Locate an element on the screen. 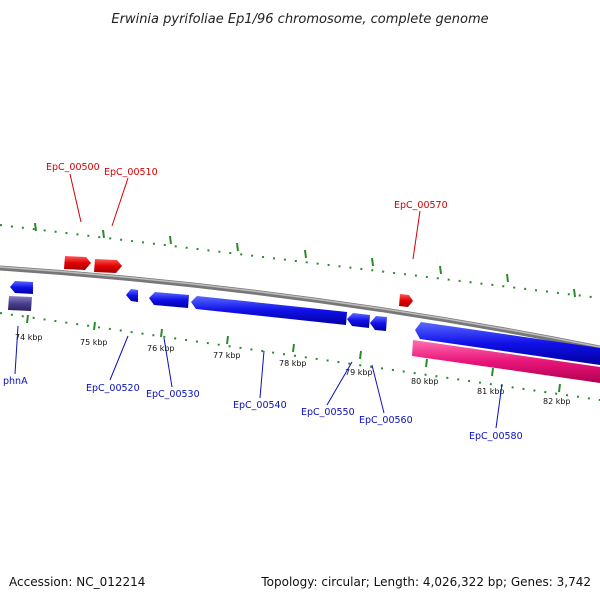 The width and height of the screenshot is (600, 600). forward-tick-row is located at coordinates (300, 260).